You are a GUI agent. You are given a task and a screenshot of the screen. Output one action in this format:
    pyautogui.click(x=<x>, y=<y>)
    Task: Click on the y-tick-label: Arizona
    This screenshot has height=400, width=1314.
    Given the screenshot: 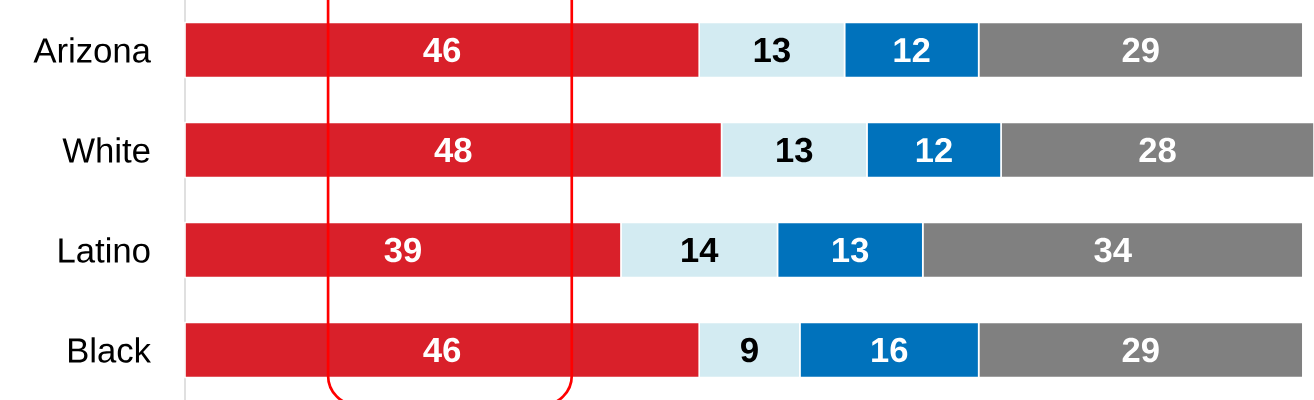 What is the action you would take?
    pyautogui.click(x=92, y=50)
    